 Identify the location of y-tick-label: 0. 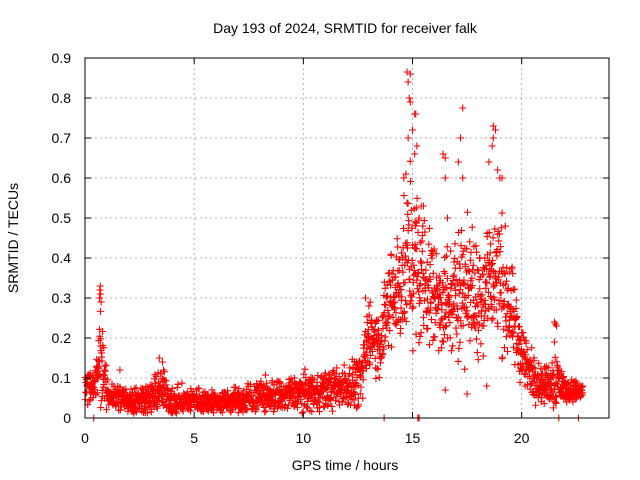
(67, 418).